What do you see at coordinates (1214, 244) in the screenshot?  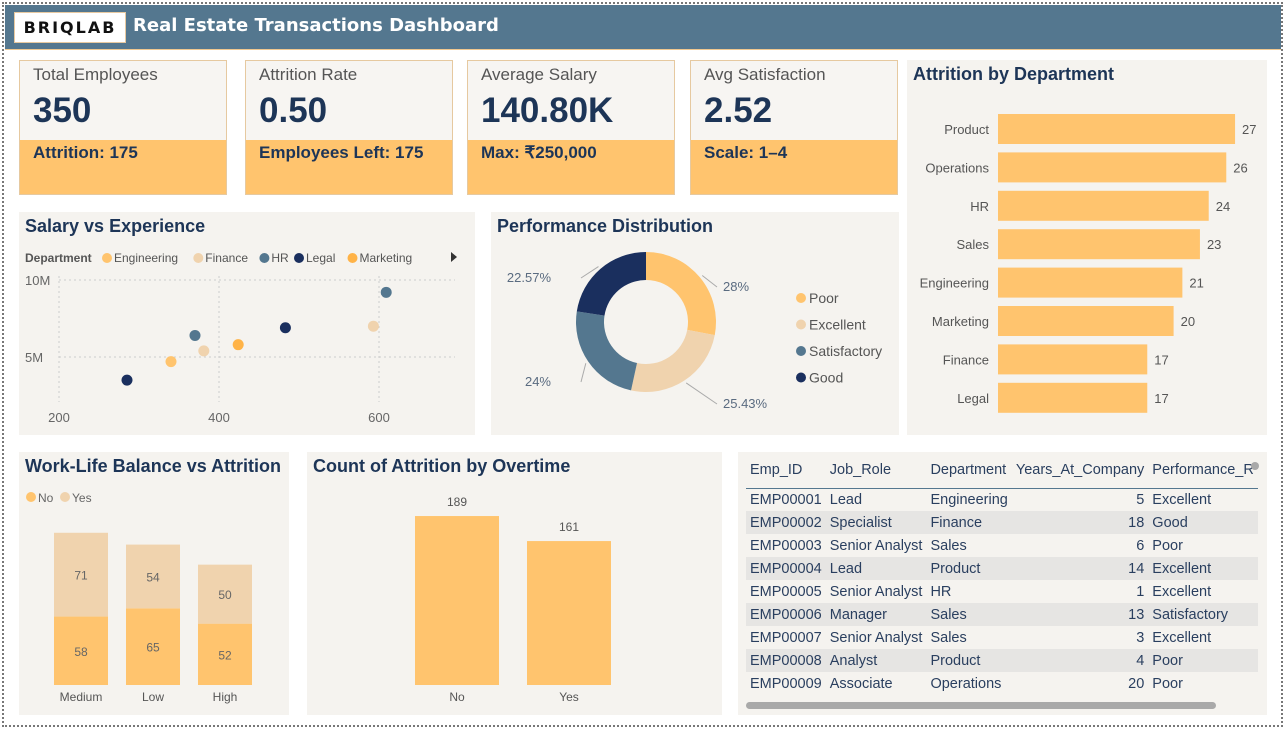 I see `data-label: 23` at bounding box center [1214, 244].